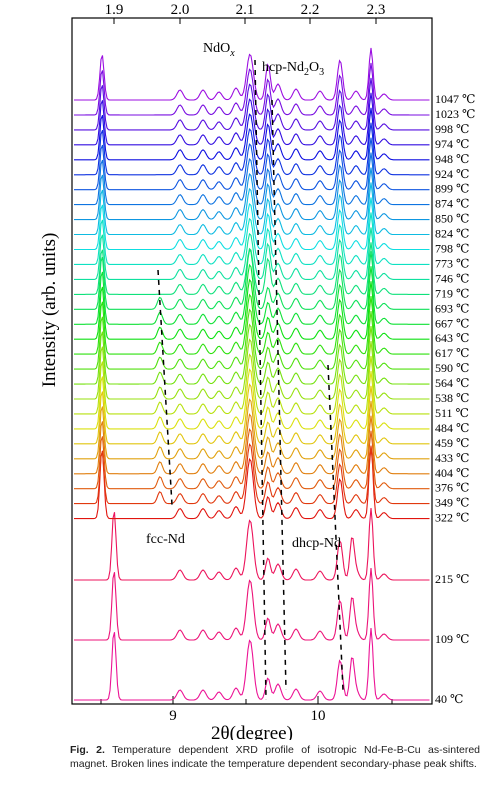 The width and height of the screenshot is (490, 802). What do you see at coordinates (245, 10) in the screenshot?
I see `top-tick-label: 2.1` at bounding box center [245, 10].